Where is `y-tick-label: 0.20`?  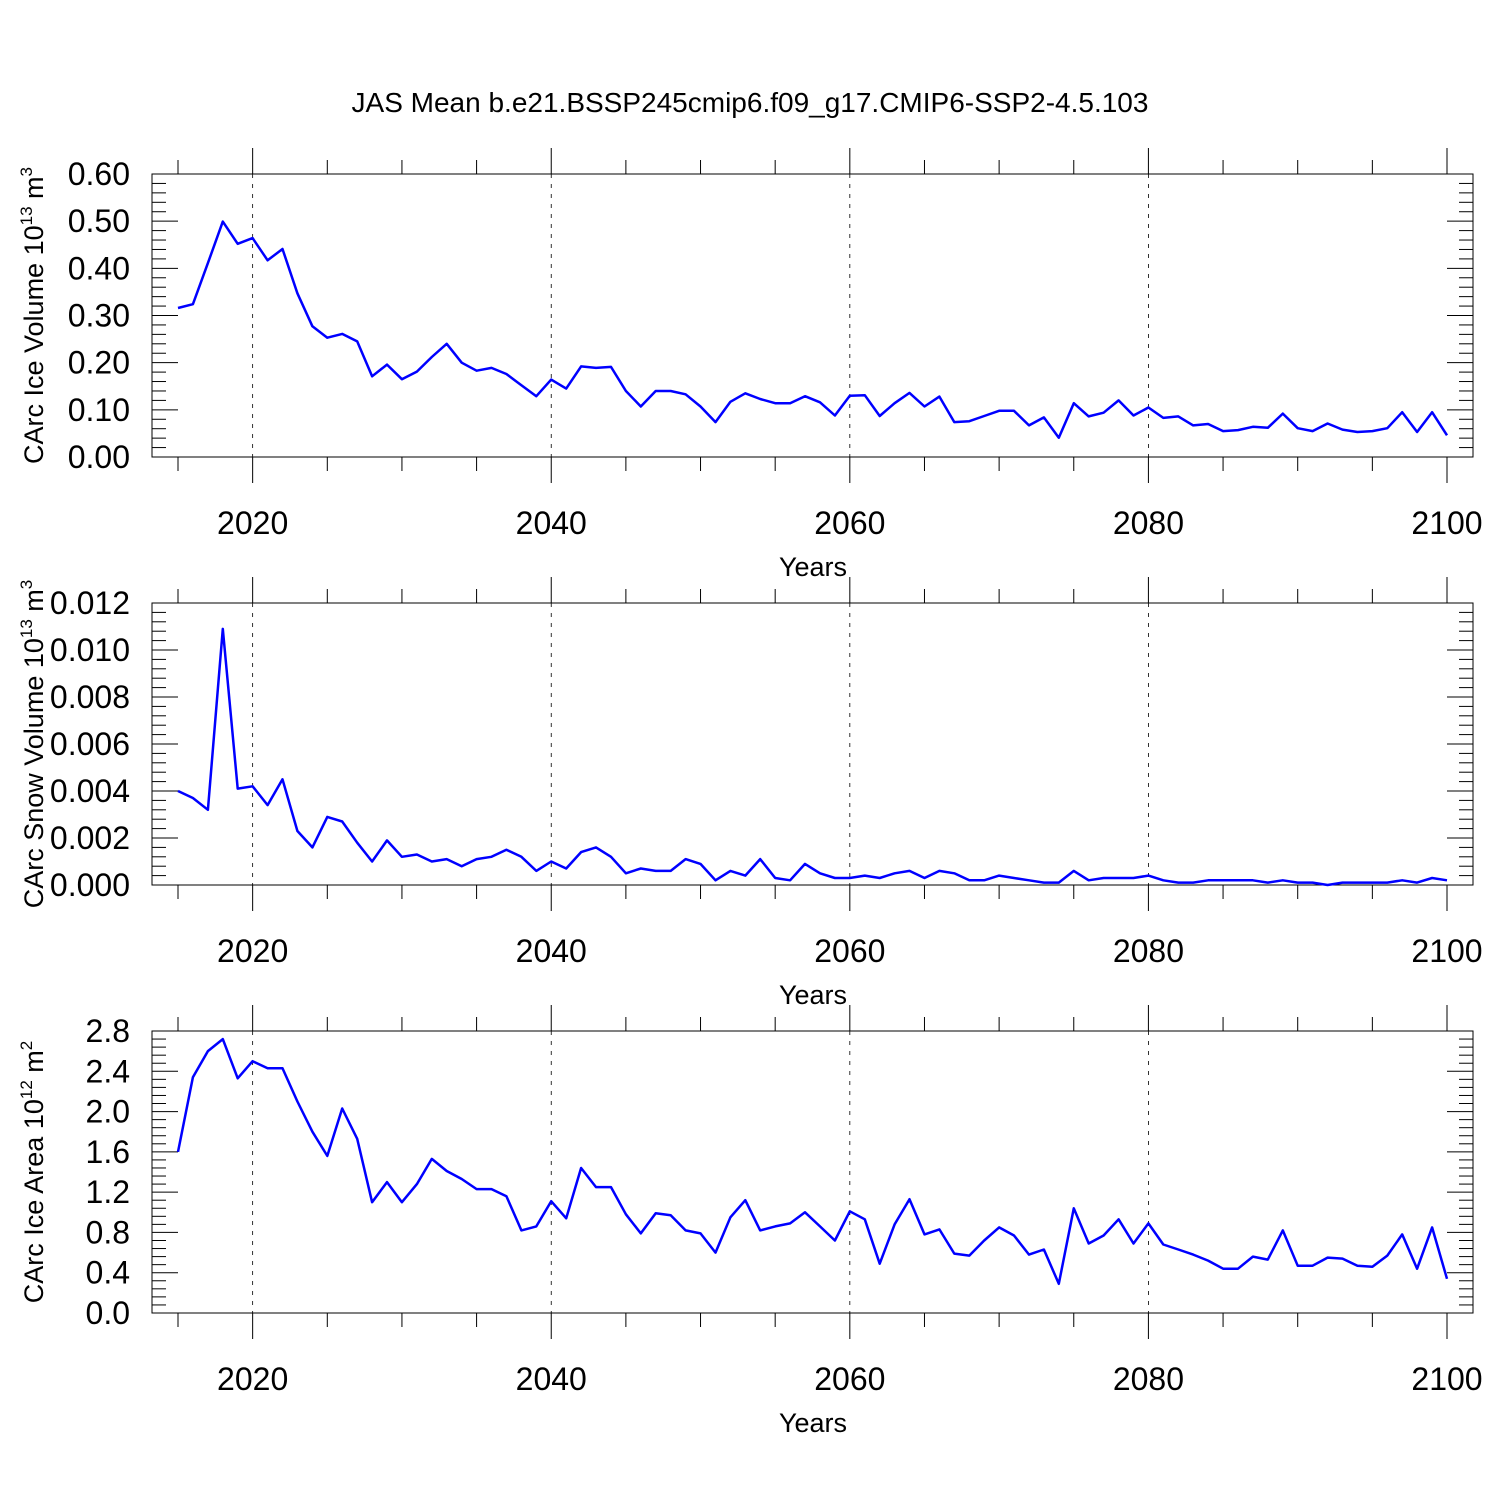
y-tick-label: 0.20 is located at coordinates (99, 363).